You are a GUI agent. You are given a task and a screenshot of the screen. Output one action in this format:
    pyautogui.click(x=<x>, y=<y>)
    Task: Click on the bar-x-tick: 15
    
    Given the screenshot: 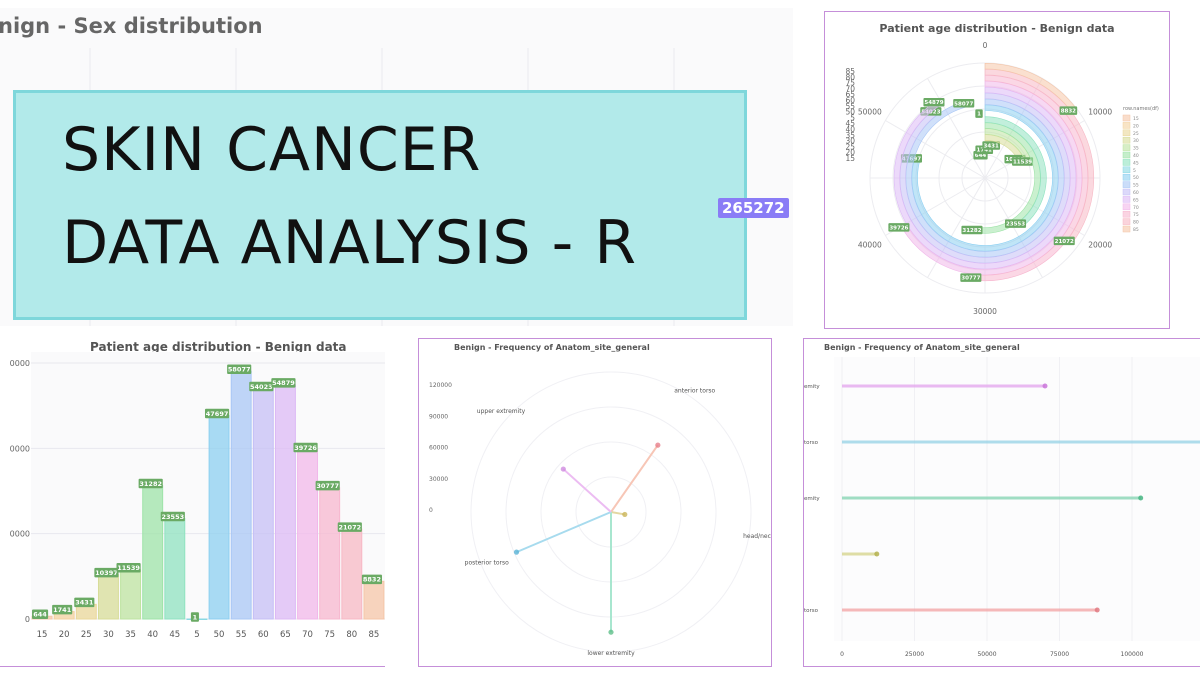 What is the action you would take?
    pyautogui.click(x=42, y=635)
    